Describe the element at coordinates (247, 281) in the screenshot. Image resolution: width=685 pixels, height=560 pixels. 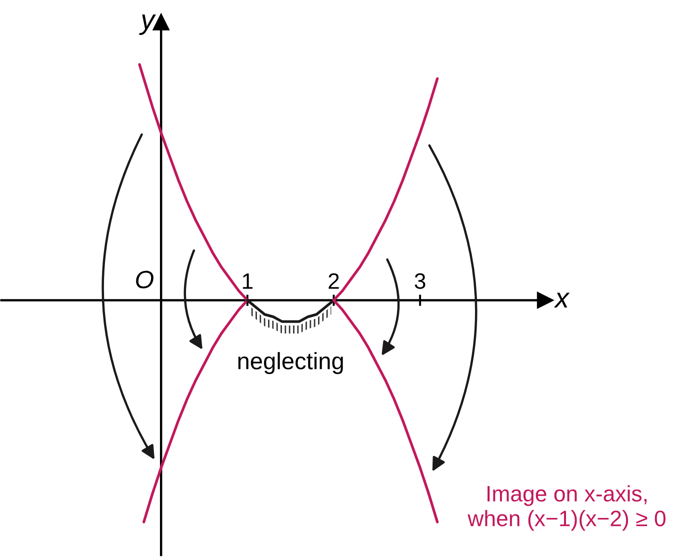
I see `x-tick-label: 1` at that location.